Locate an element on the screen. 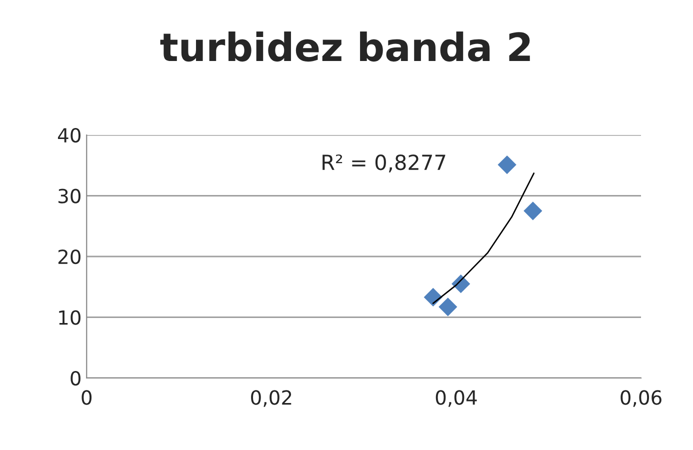 The height and width of the screenshot is (450, 693). y-tick-label: 30 is located at coordinates (69, 196).